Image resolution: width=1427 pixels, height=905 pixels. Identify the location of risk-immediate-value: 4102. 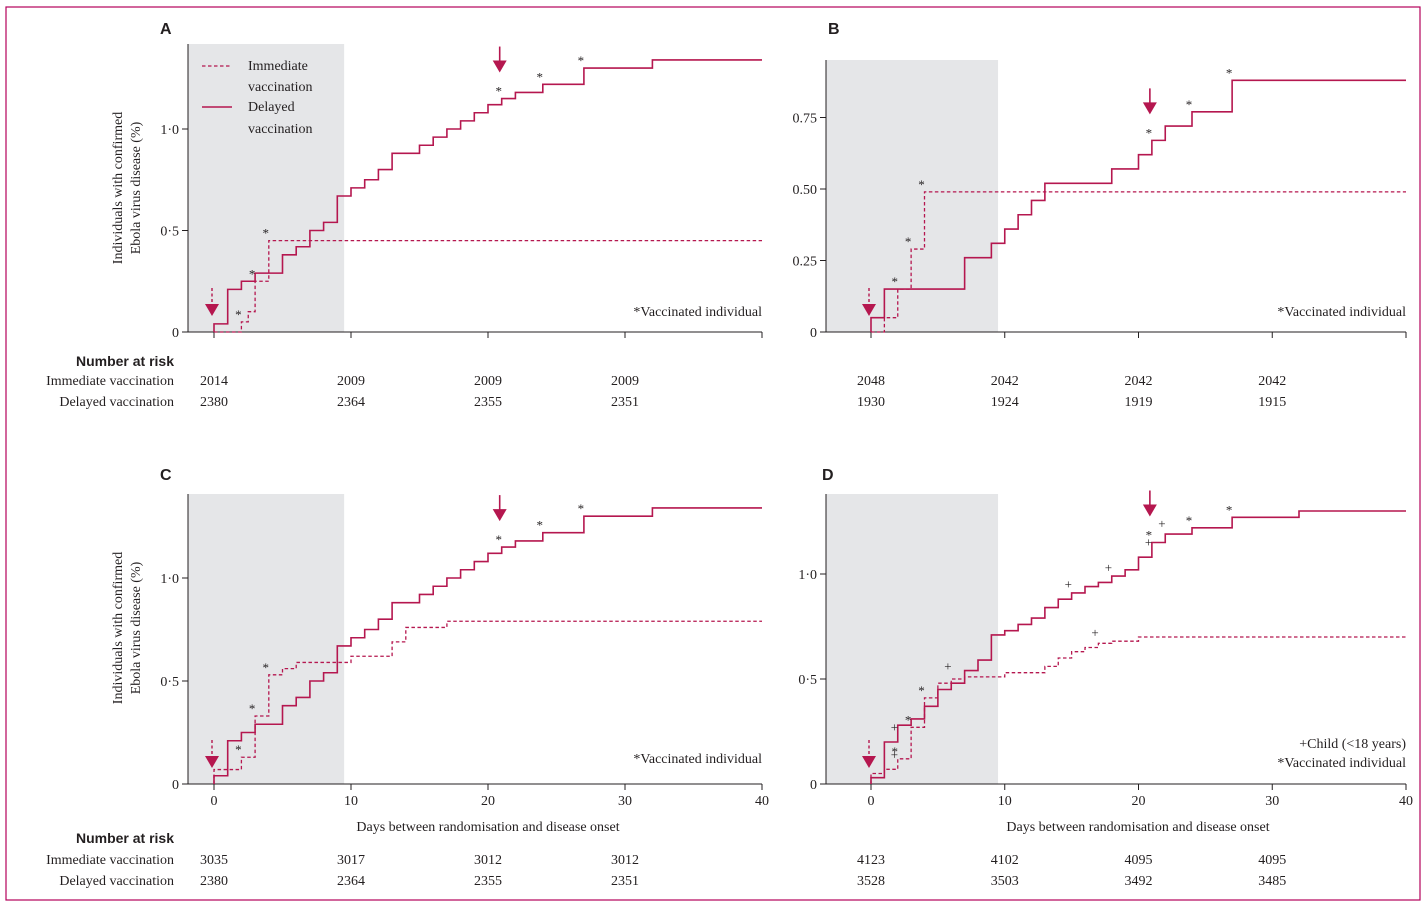
(1005, 860).